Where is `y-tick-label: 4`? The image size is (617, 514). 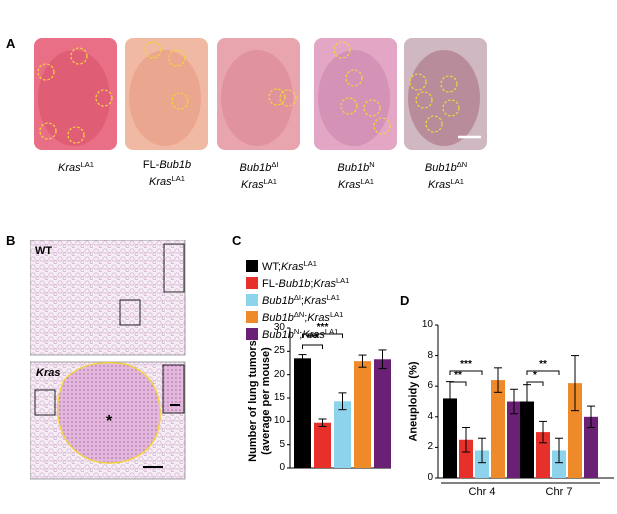 y-tick-label: 4 is located at coordinates (430, 416).